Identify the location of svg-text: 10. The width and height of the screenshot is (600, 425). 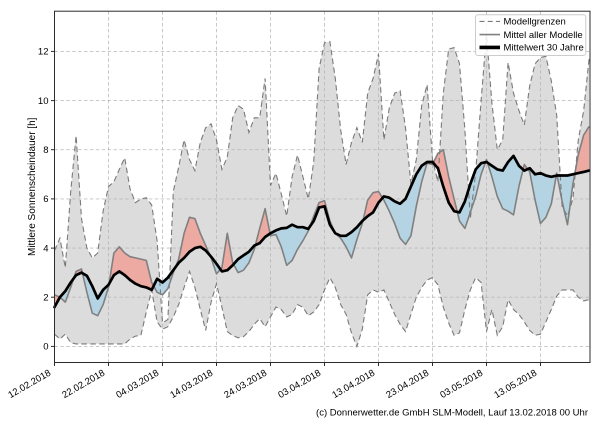
(43, 101).